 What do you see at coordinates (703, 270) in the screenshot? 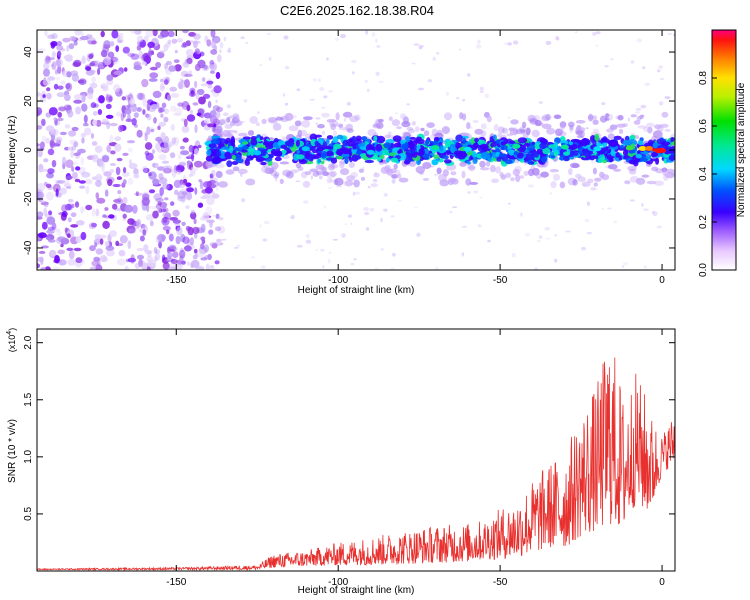
I see `colorbar-tick-label: 0.0` at bounding box center [703, 270].